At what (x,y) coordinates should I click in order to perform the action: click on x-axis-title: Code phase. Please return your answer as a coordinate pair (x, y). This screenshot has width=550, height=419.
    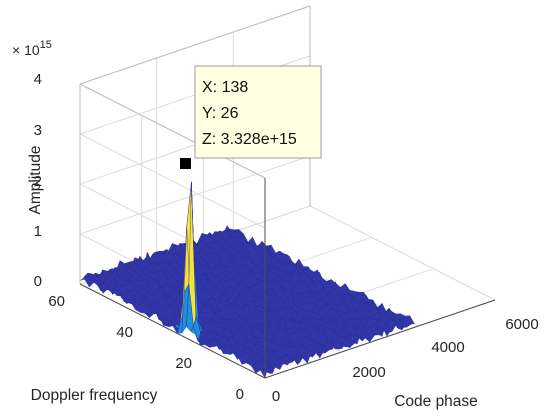
    Looking at the image, I should click on (436, 401).